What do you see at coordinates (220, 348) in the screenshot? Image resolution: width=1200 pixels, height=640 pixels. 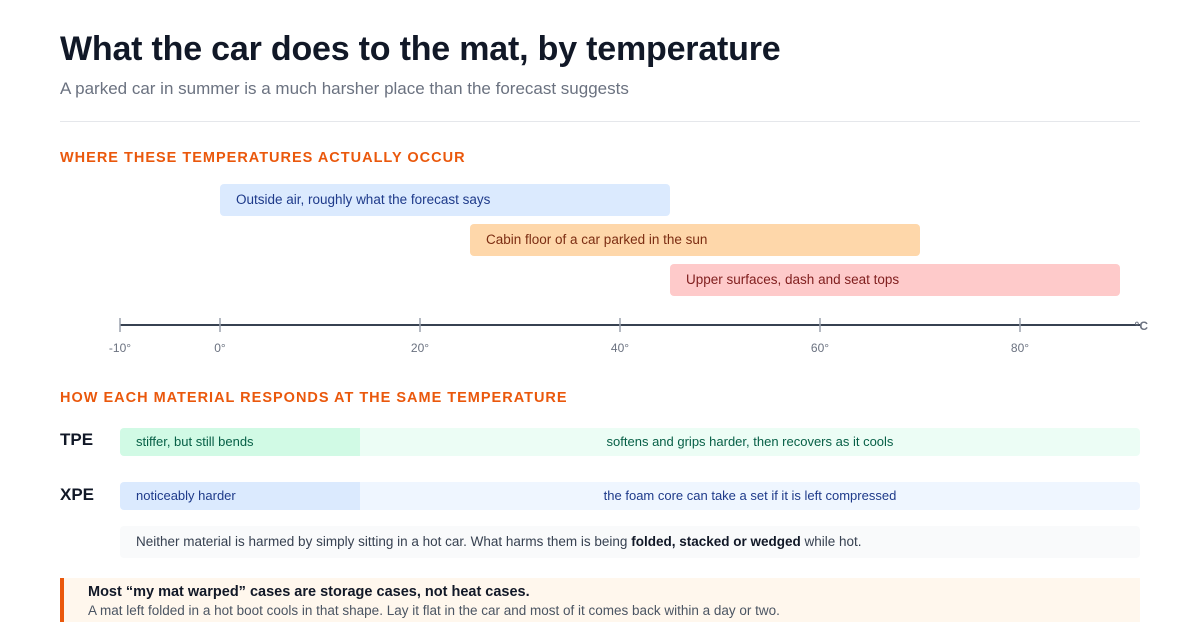 I see `axis-tick-label: 0°` at bounding box center [220, 348].